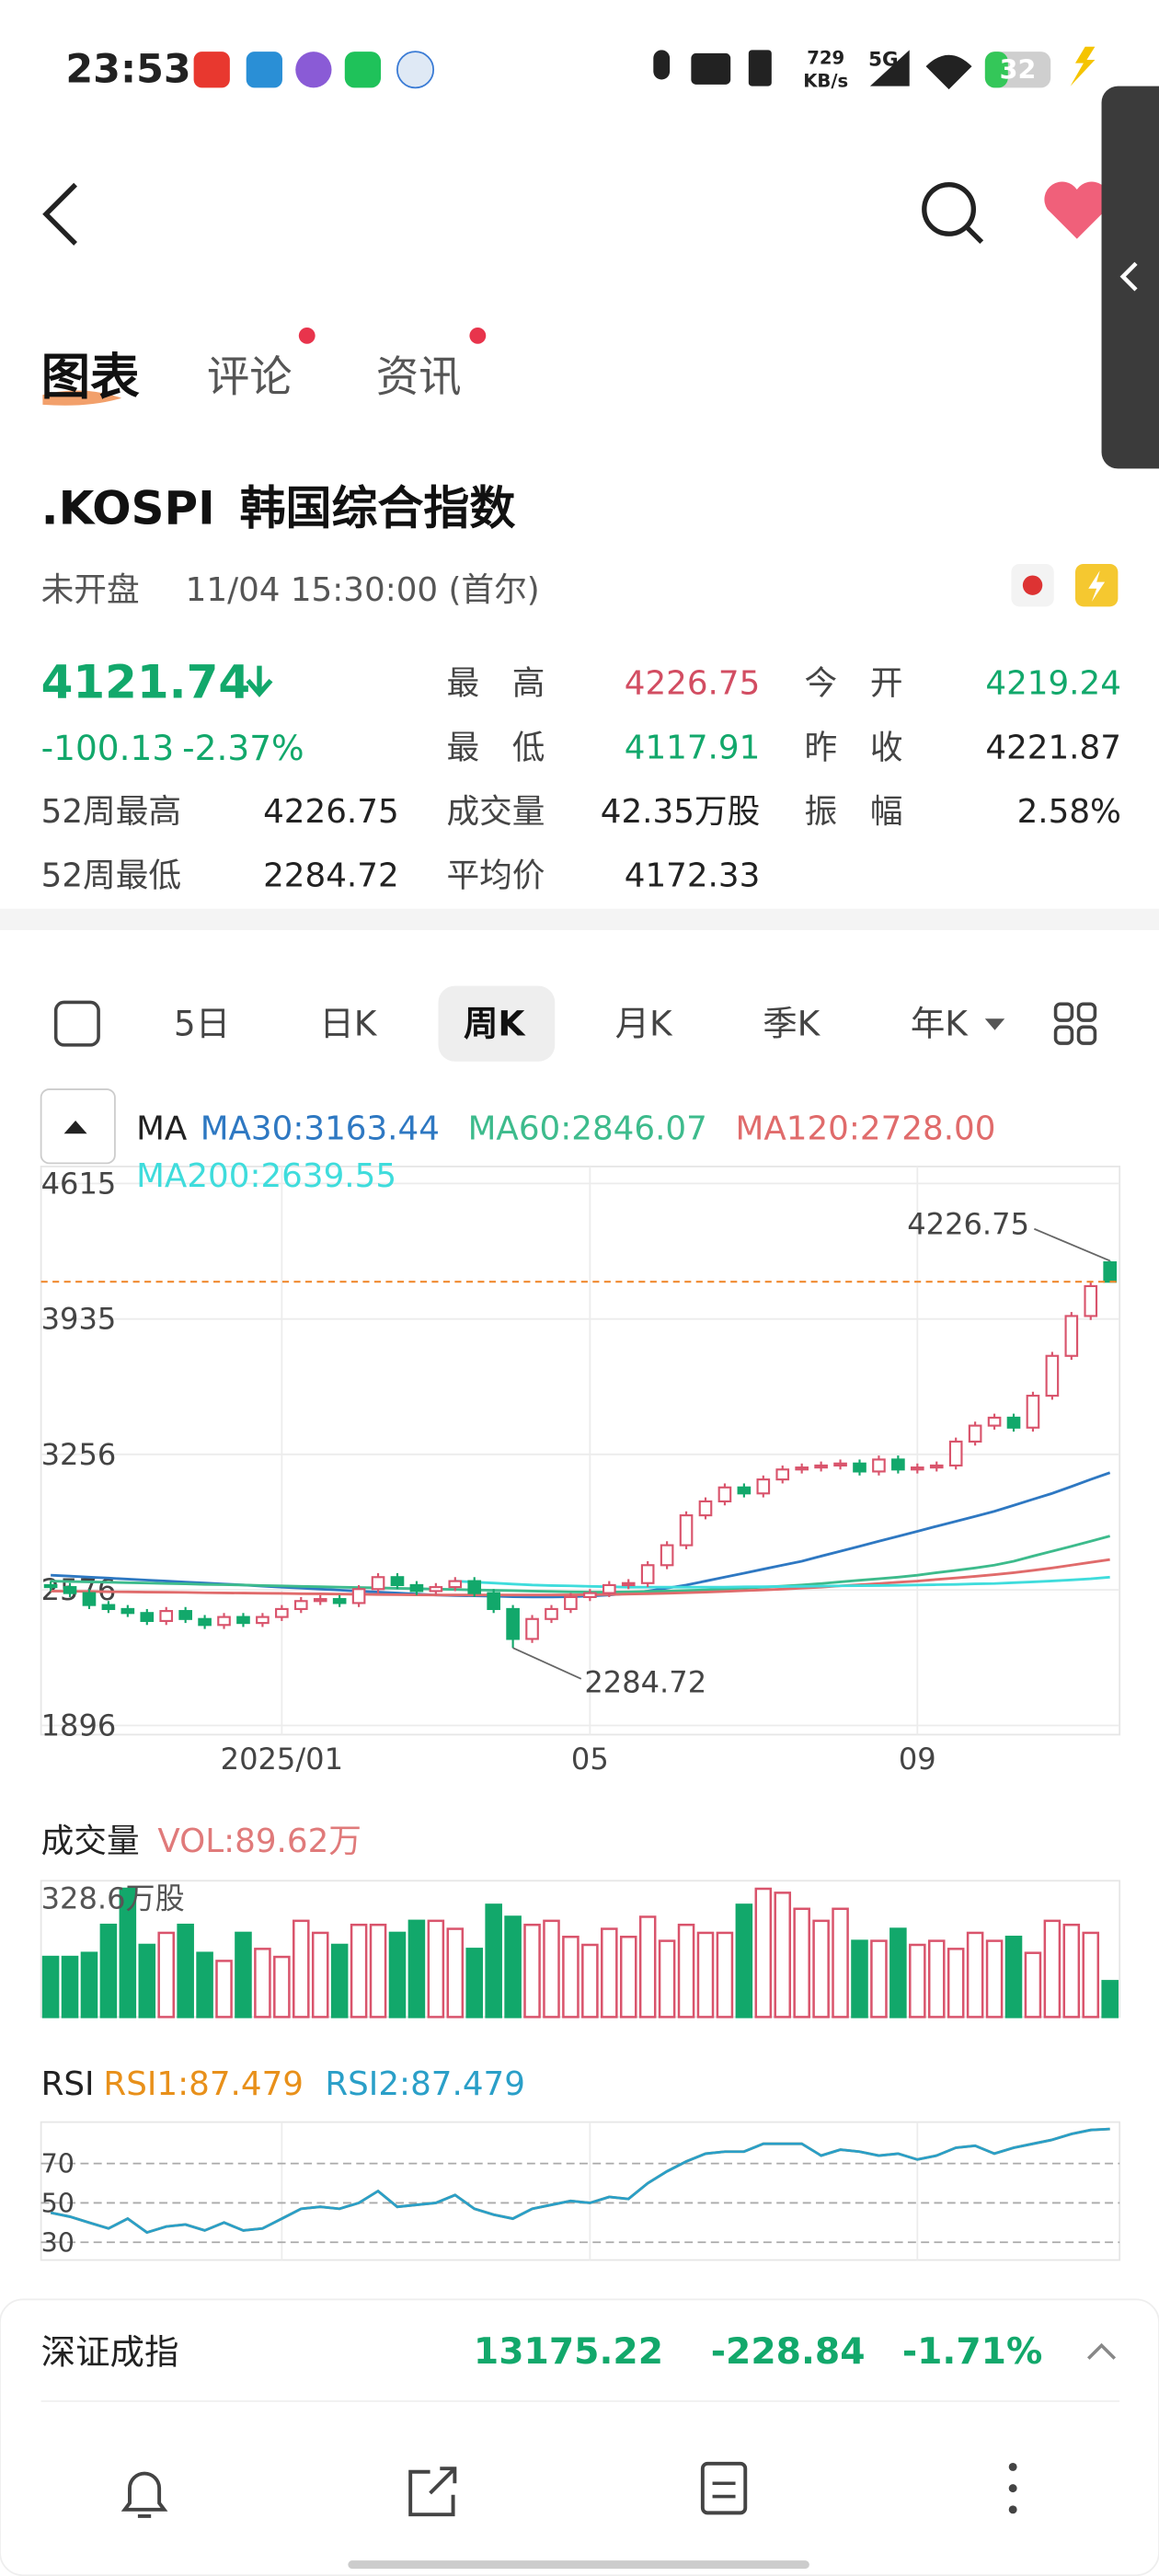  I want to click on favorite-button, so click(1077, 210).